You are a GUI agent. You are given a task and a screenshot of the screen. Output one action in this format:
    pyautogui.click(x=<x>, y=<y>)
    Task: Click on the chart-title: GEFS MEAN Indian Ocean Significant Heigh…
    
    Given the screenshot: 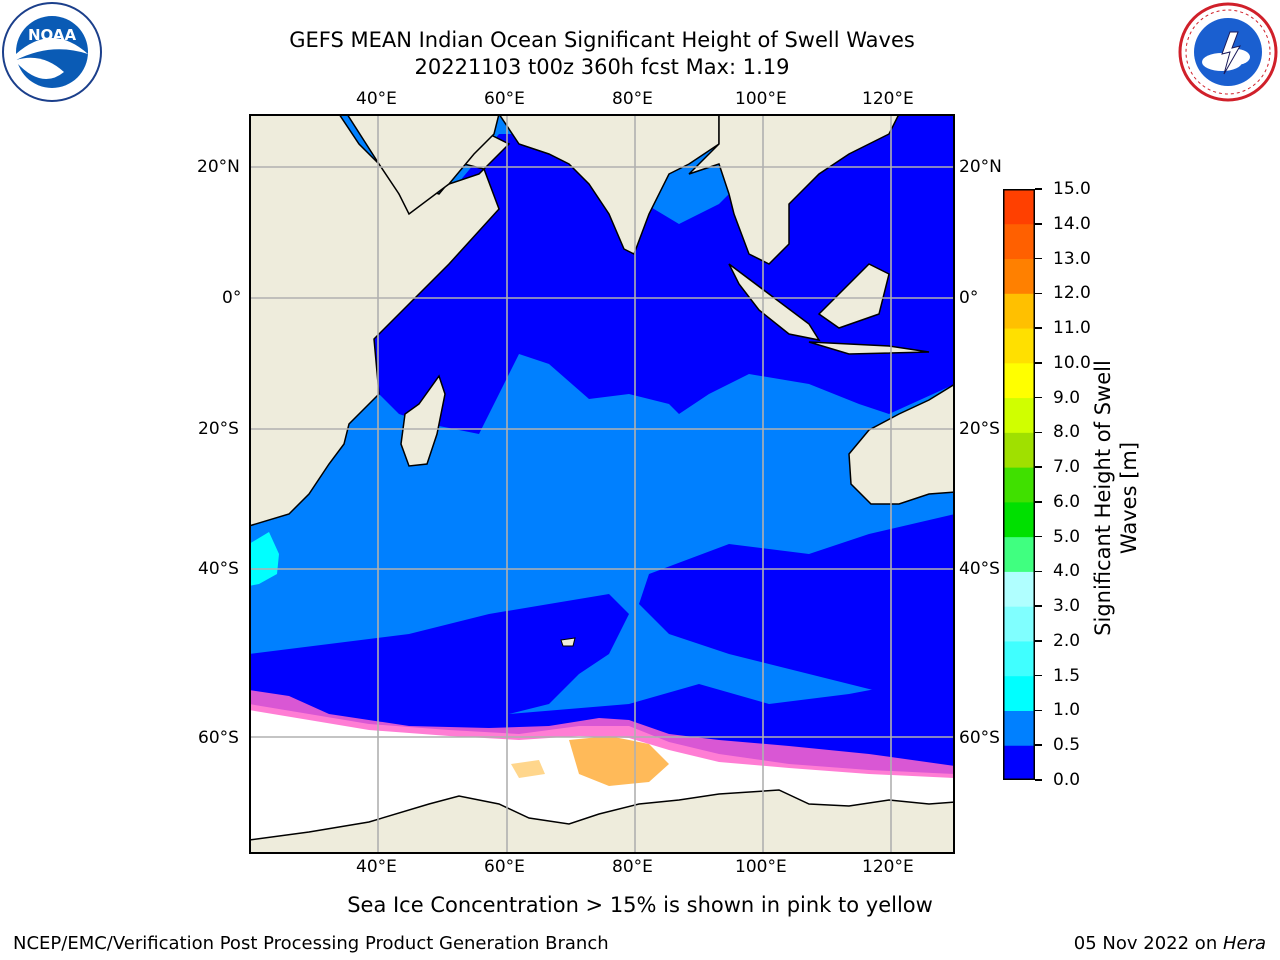 What is the action you would take?
    pyautogui.click(x=602, y=40)
    